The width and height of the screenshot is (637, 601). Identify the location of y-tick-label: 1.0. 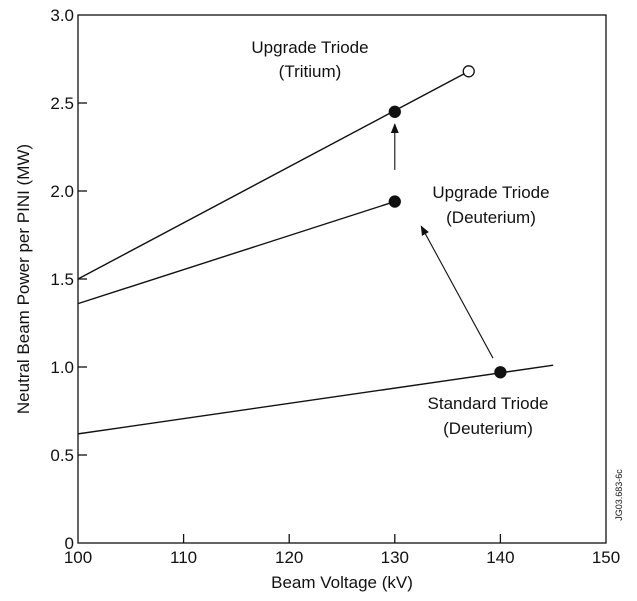
(62, 367).